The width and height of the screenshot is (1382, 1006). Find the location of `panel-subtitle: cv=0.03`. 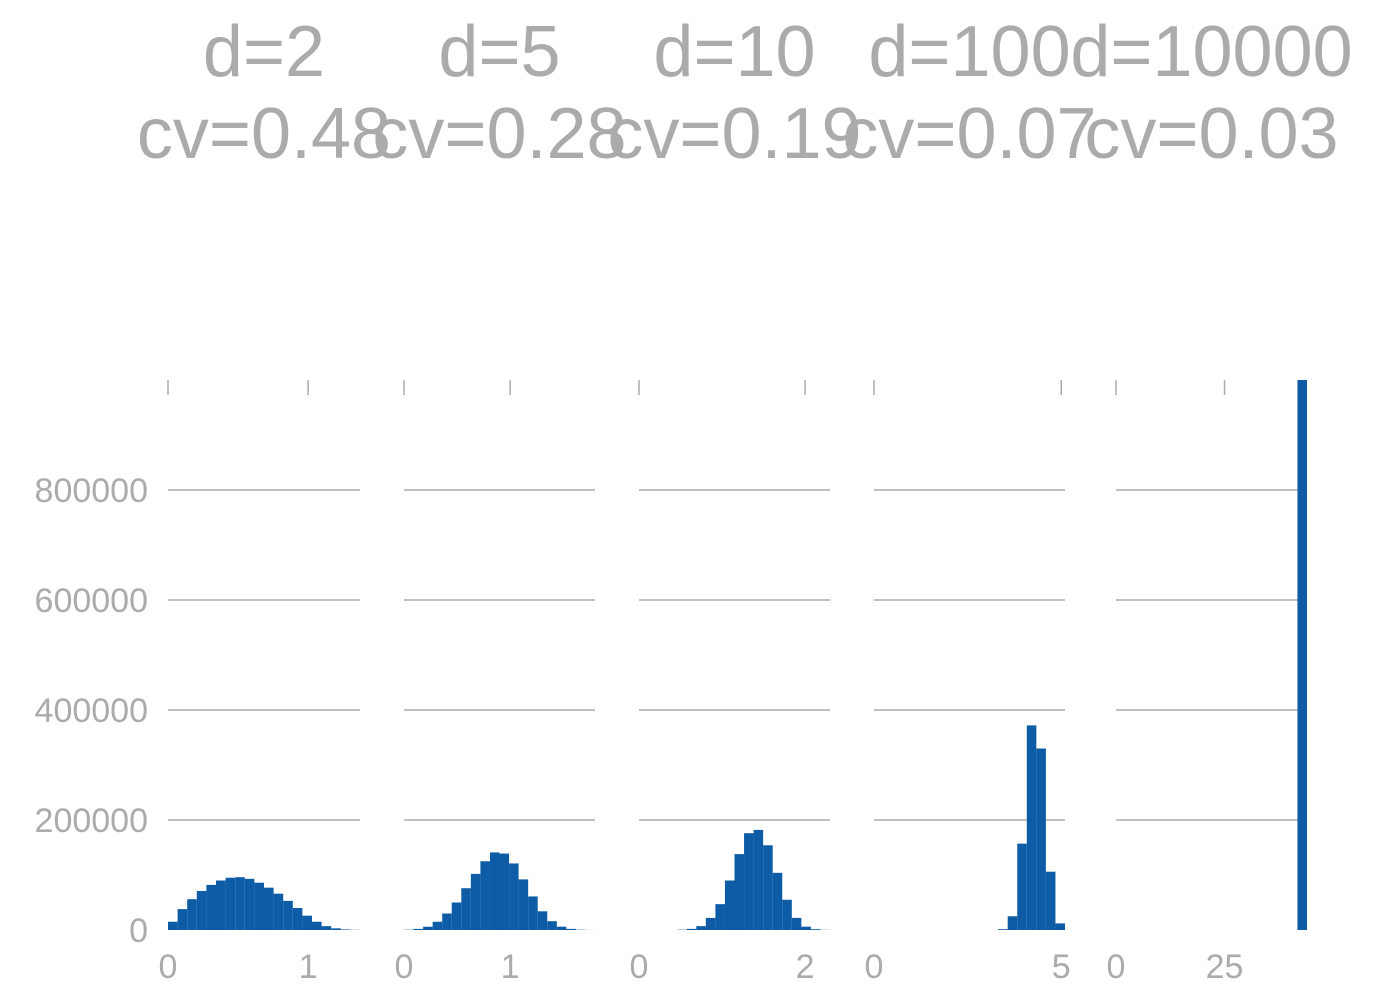

panel-subtitle: cv=0.03 is located at coordinates (1211, 134).